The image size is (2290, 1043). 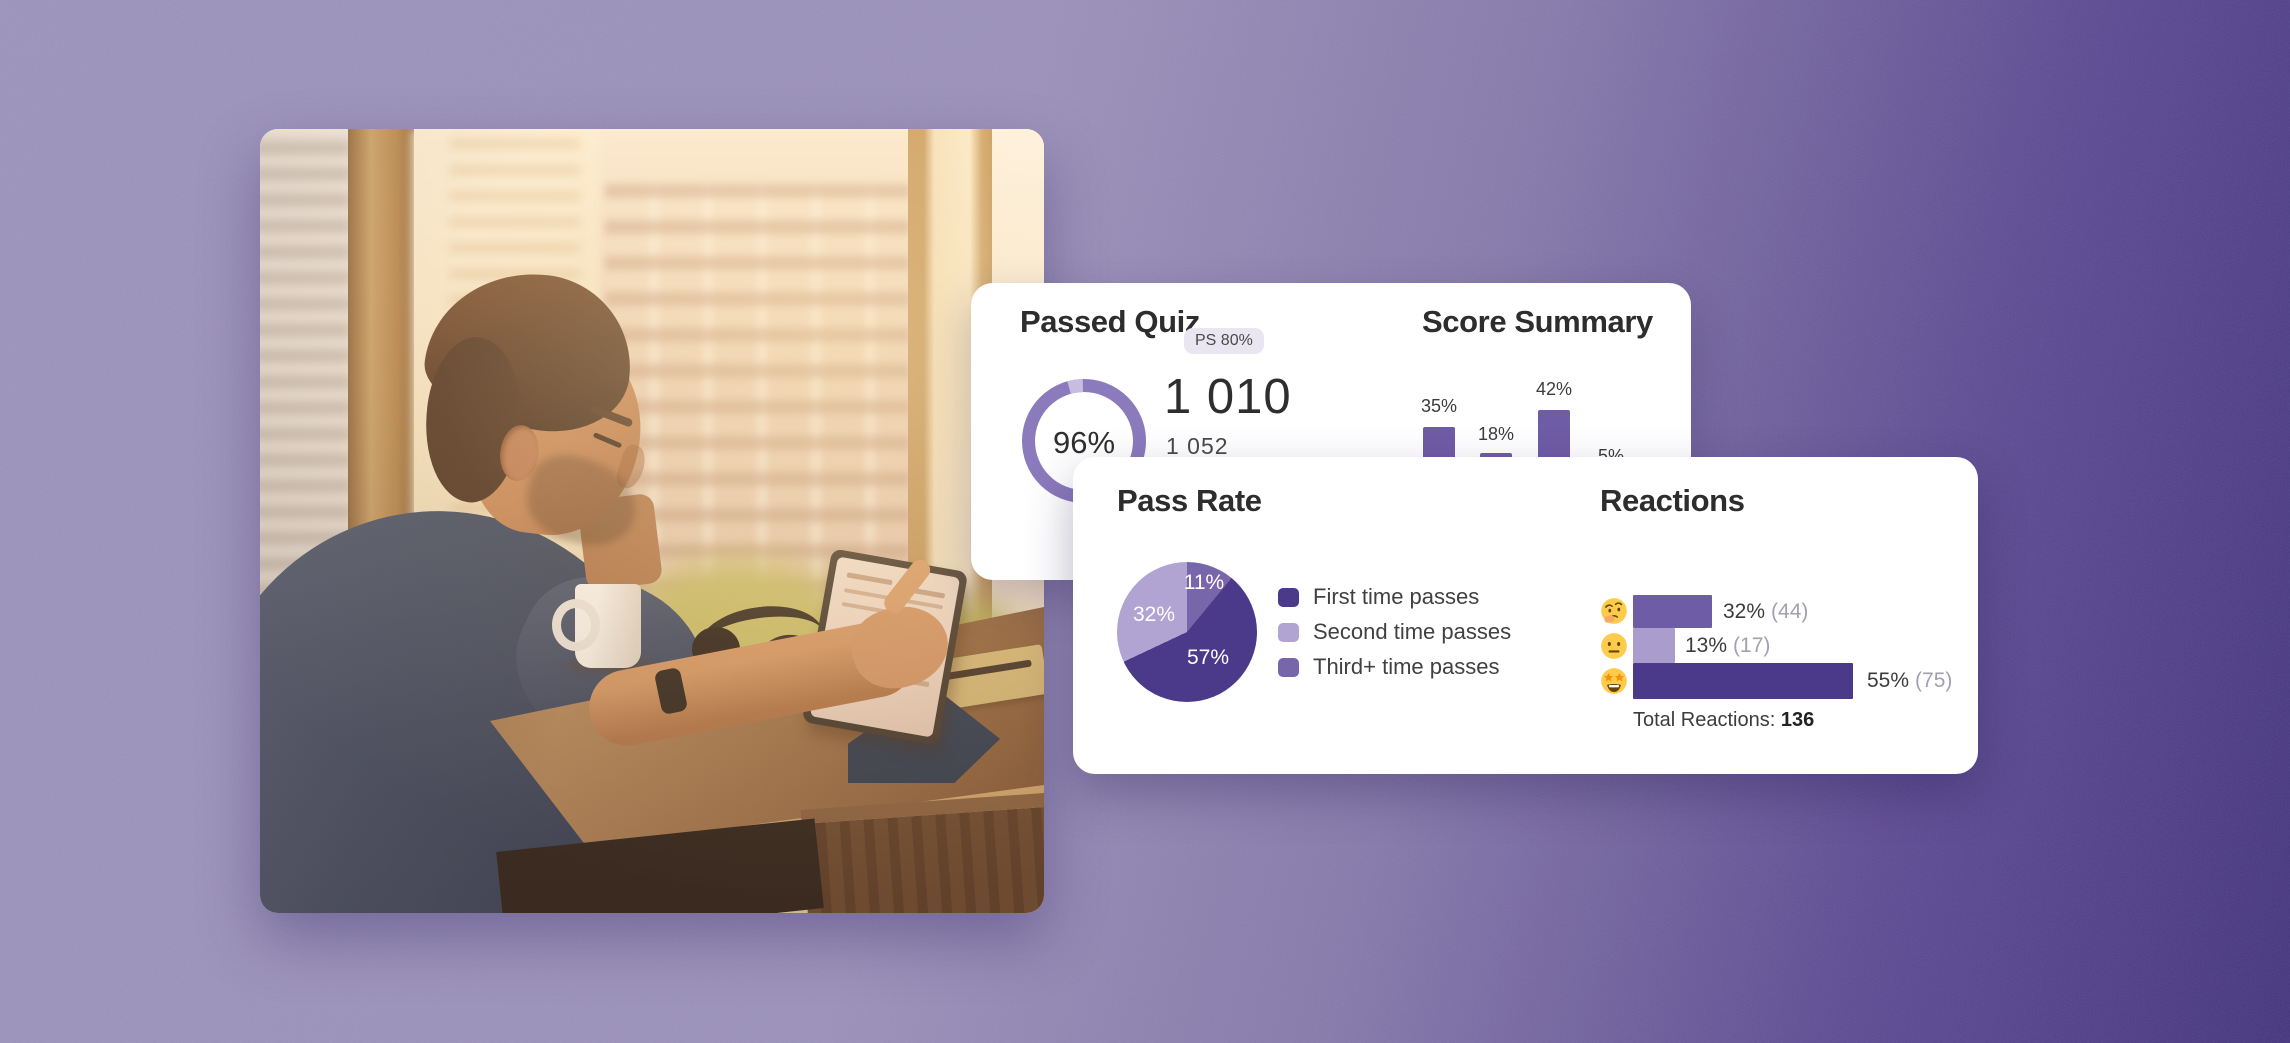 I want to click on passing-score-badge: PS 80%, so click(x=1224, y=341).